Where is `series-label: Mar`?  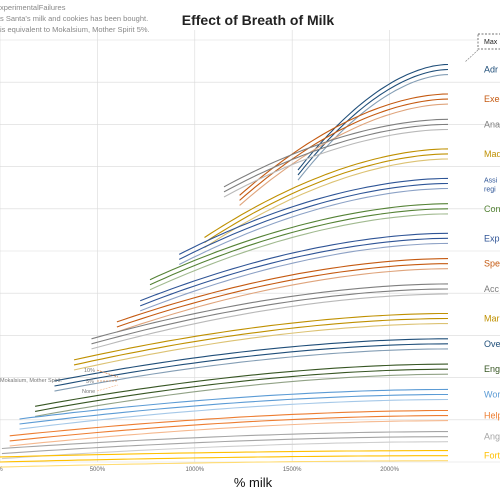 series-label: Mar is located at coordinates (492, 319).